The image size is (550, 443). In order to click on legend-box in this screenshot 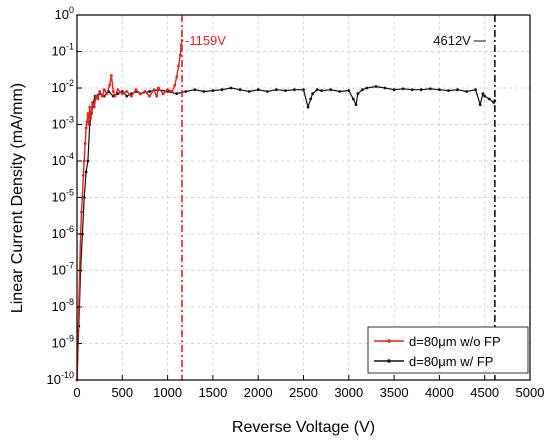, I will do `click(448, 350)`.